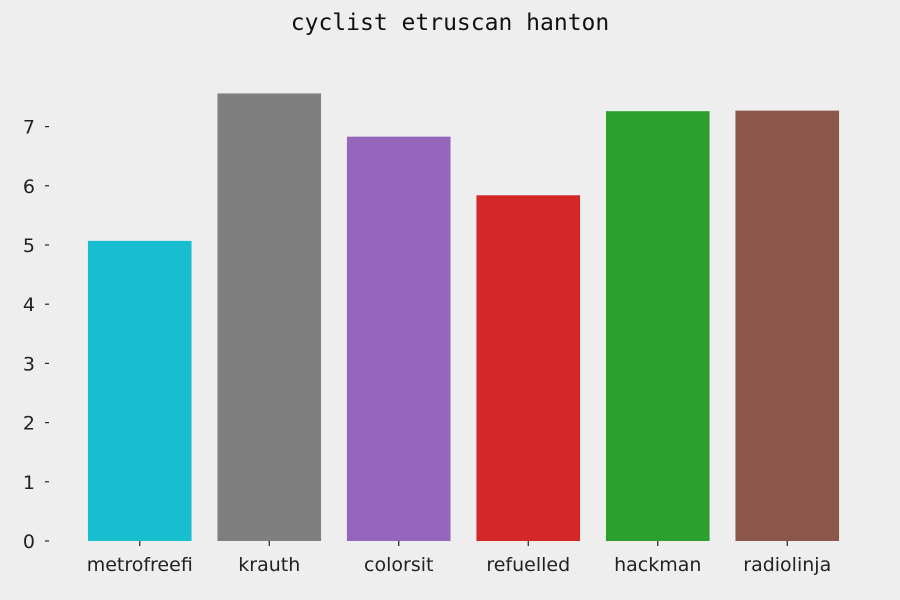 This screenshot has width=900, height=600. What do you see at coordinates (29, 424) in the screenshot?
I see `y-tick-label: 2` at bounding box center [29, 424].